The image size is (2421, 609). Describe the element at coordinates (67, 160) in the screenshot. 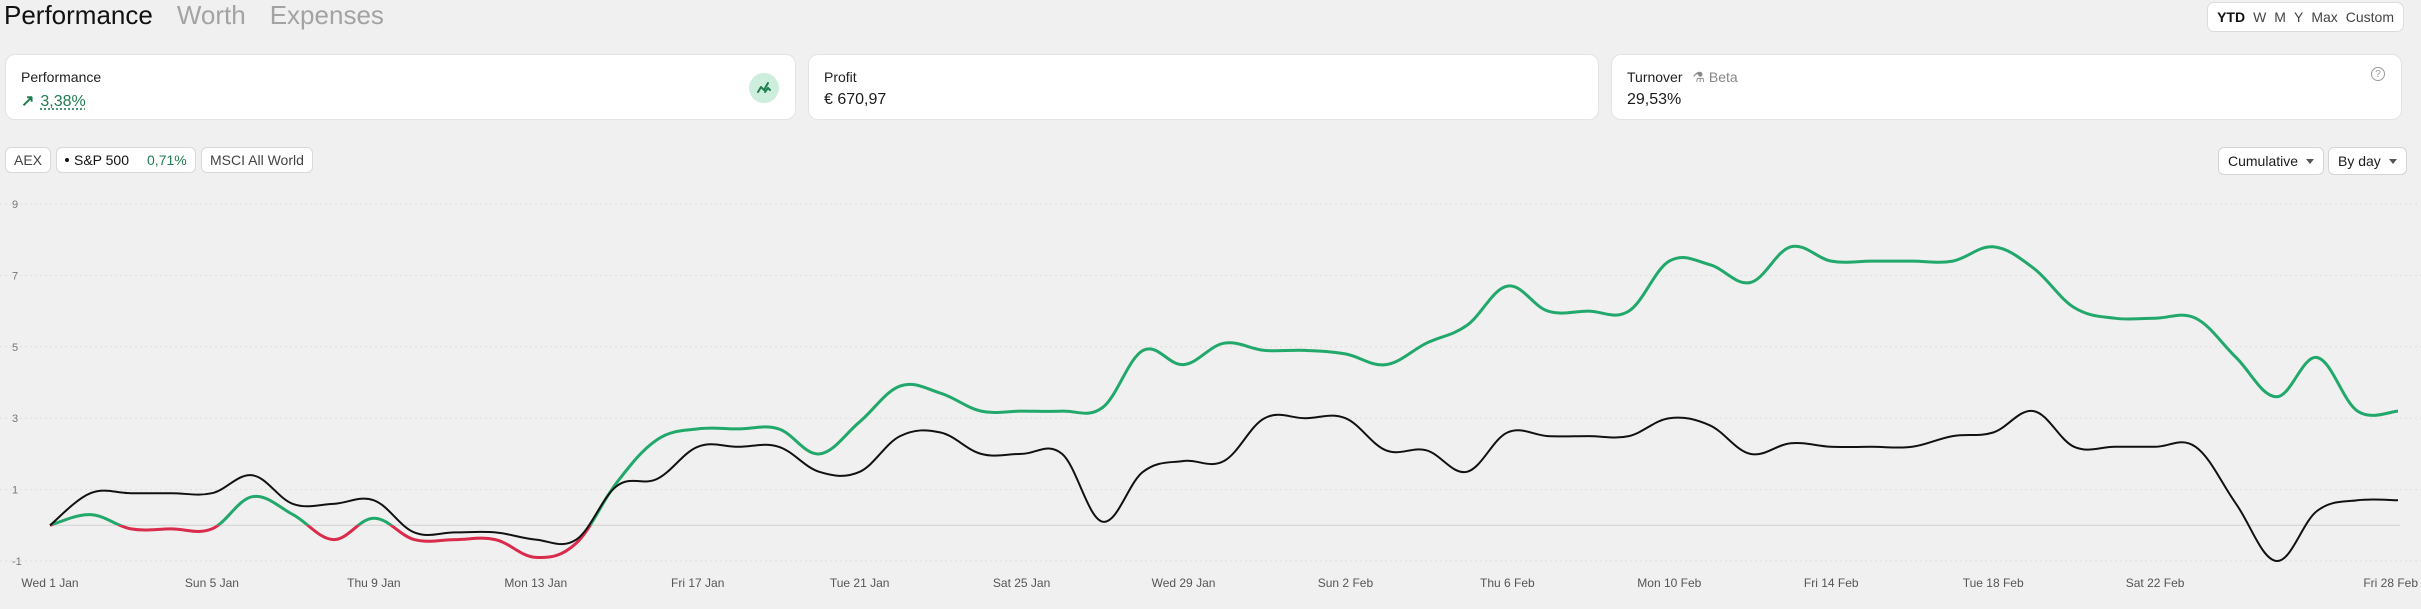

I see `series-dot-icon` at that location.